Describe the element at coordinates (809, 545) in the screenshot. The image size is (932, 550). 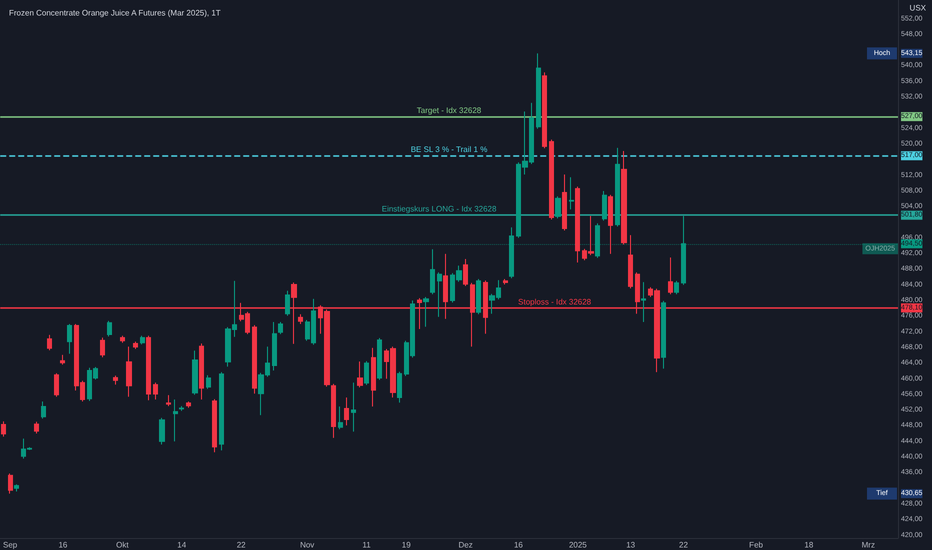
I see `x-tick-label: 18` at that location.